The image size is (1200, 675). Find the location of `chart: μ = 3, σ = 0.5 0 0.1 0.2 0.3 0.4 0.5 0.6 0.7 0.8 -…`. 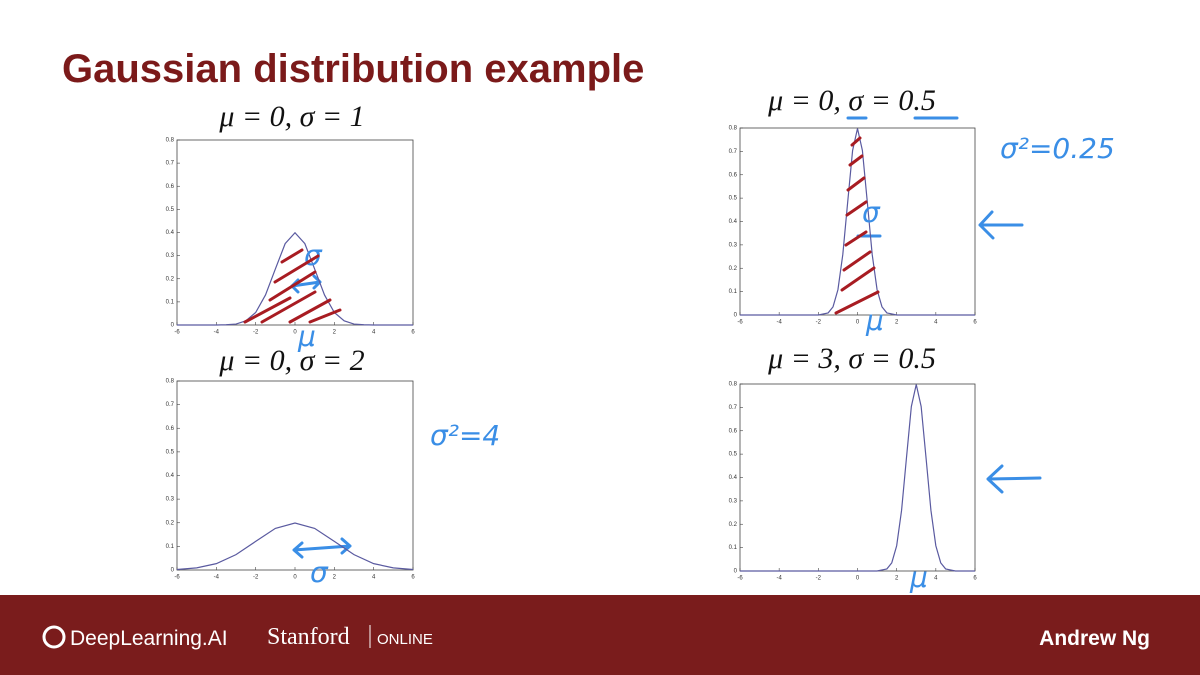

chart: μ = 3, σ = 0.5 0 0.1 0.2 0.3 0.4 0.5 0.6 0.7 0.8 -… is located at coordinates (853, 468).